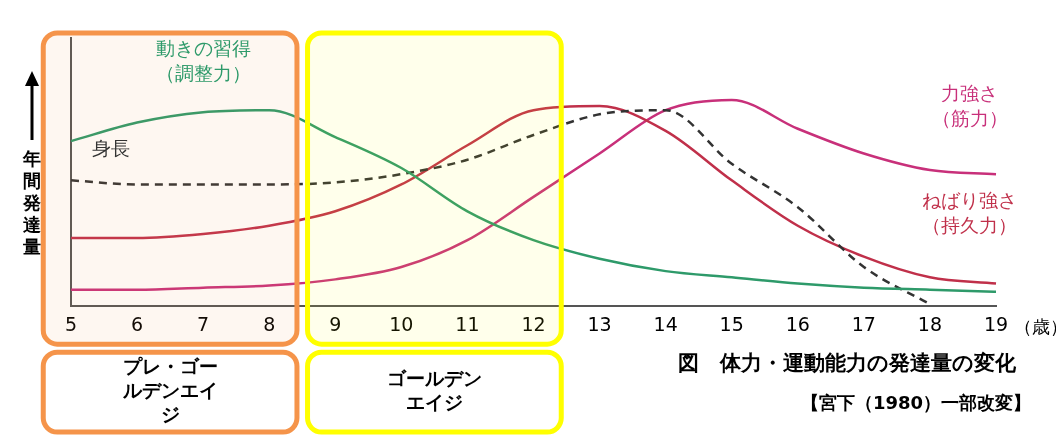 This screenshot has height=443, width=1064. What do you see at coordinates (467, 323) in the screenshot?
I see `x-tick-label: 11` at bounding box center [467, 323].